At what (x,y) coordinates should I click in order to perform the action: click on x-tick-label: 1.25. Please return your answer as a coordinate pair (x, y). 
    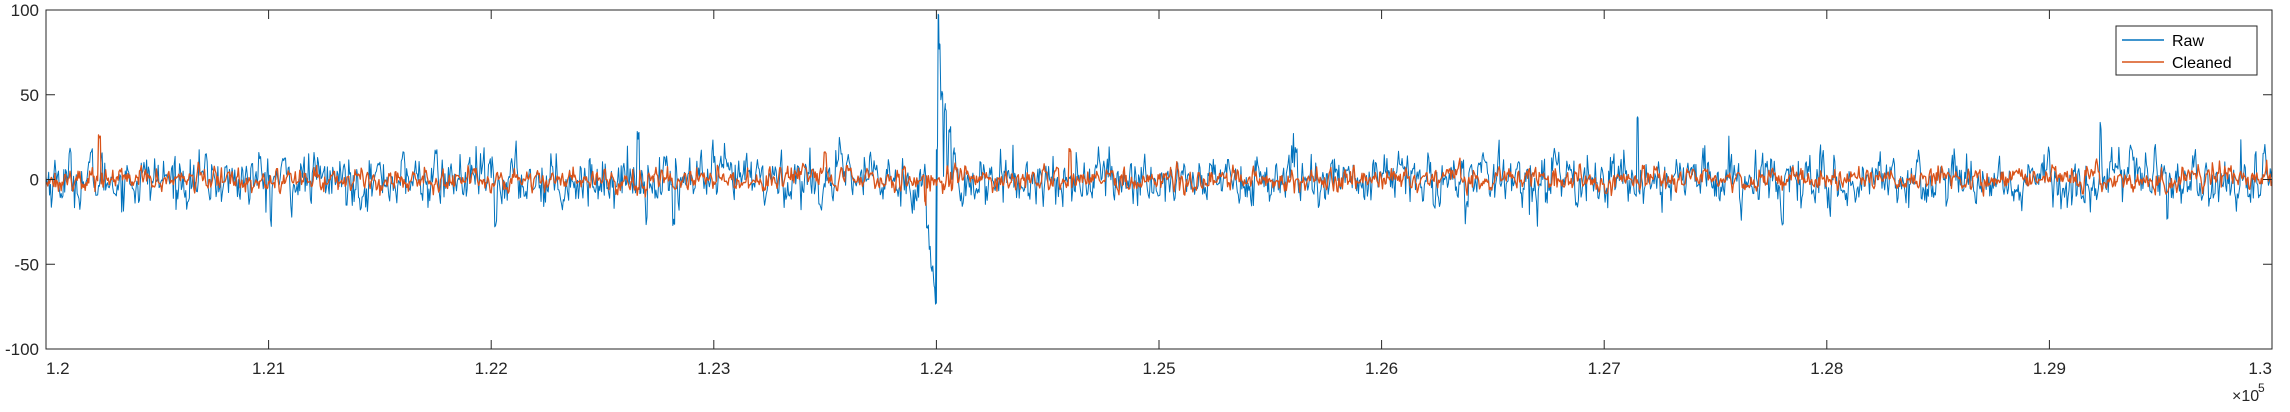
    Looking at the image, I should click on (1158, 368).